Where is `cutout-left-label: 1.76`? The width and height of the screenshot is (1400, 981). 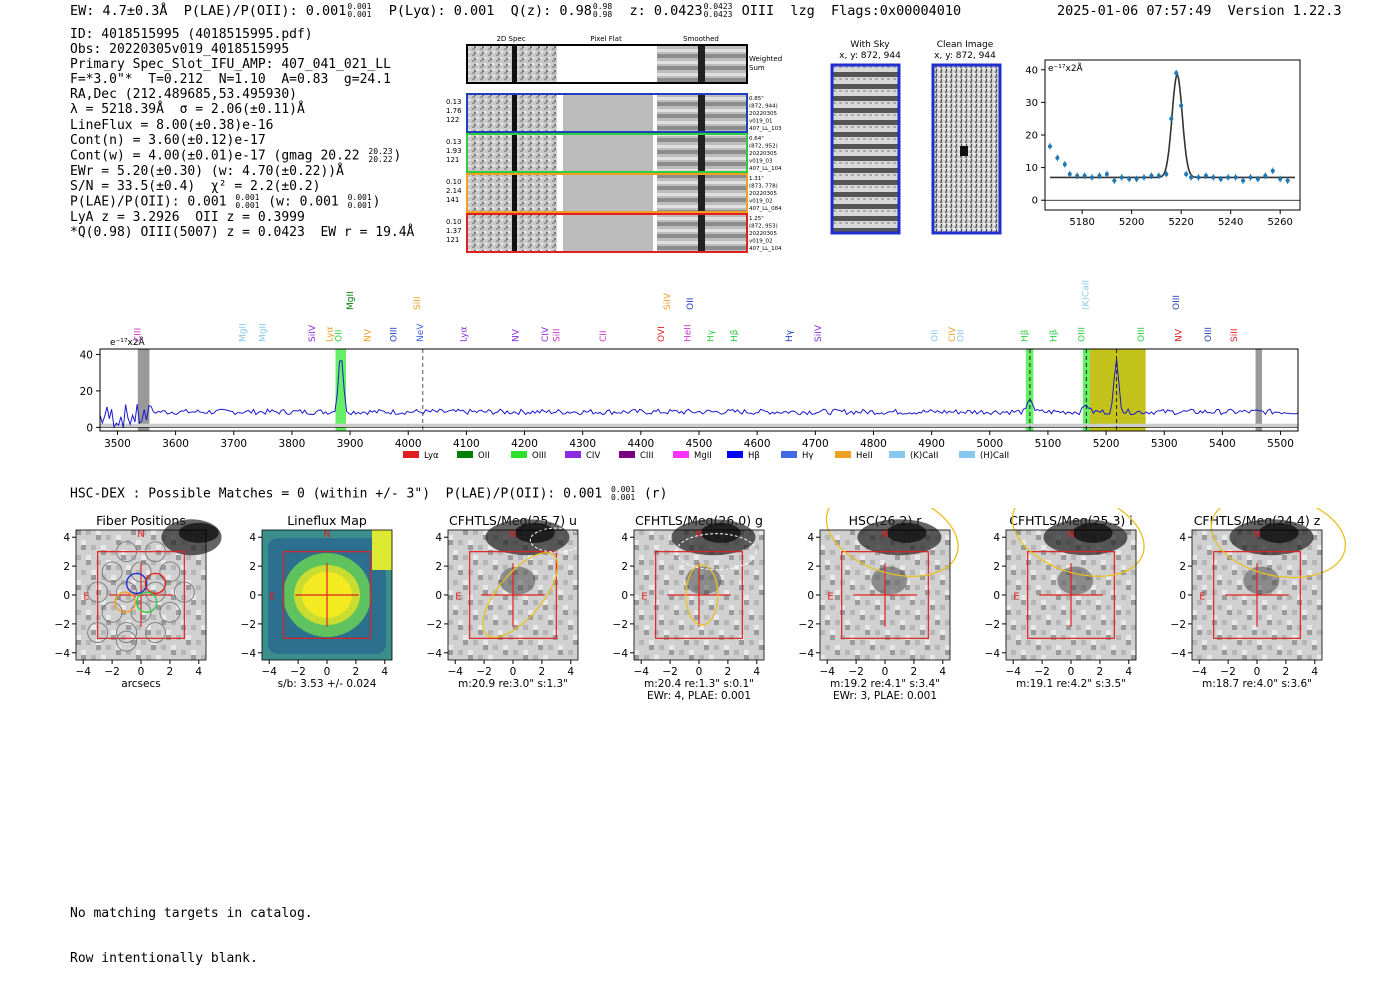 cutout-left-label: 1.76 is located at coordinates (454, 111).